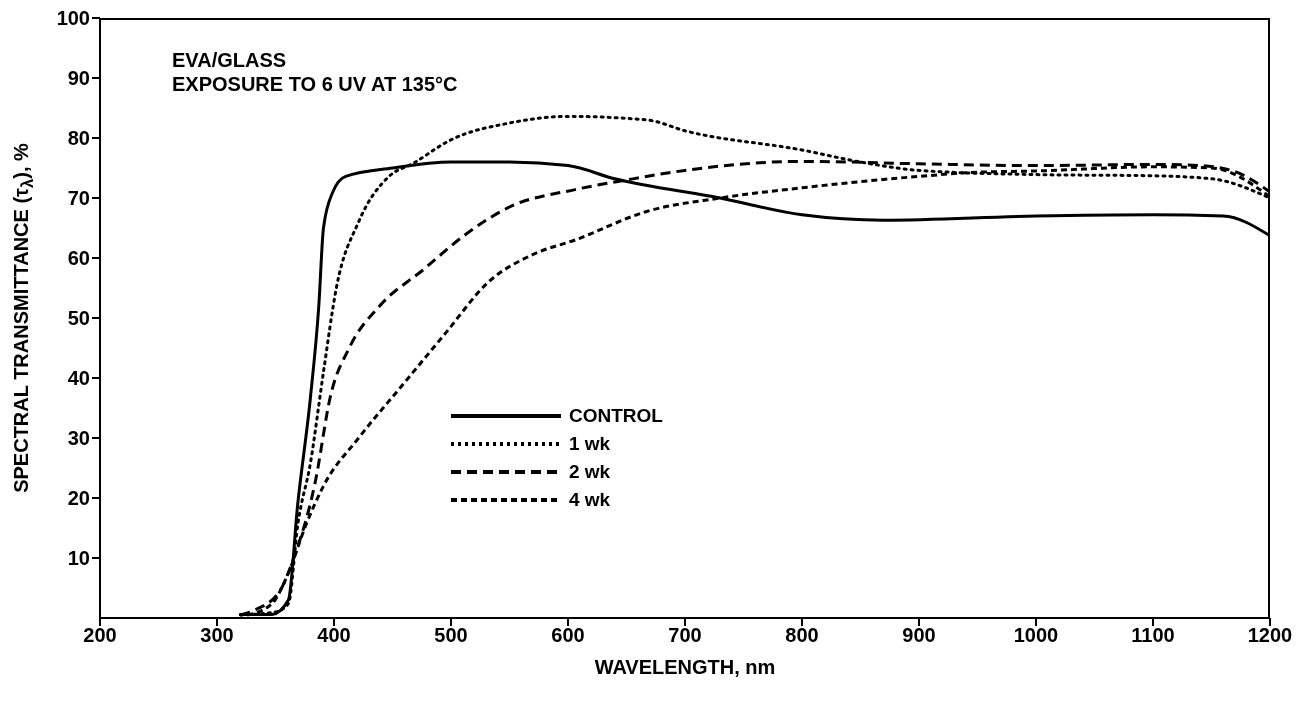 Image resolution: width=1313 pixels, height=704 pixels. I want to click on x-tick-label: 1200, so click(1270, 635).